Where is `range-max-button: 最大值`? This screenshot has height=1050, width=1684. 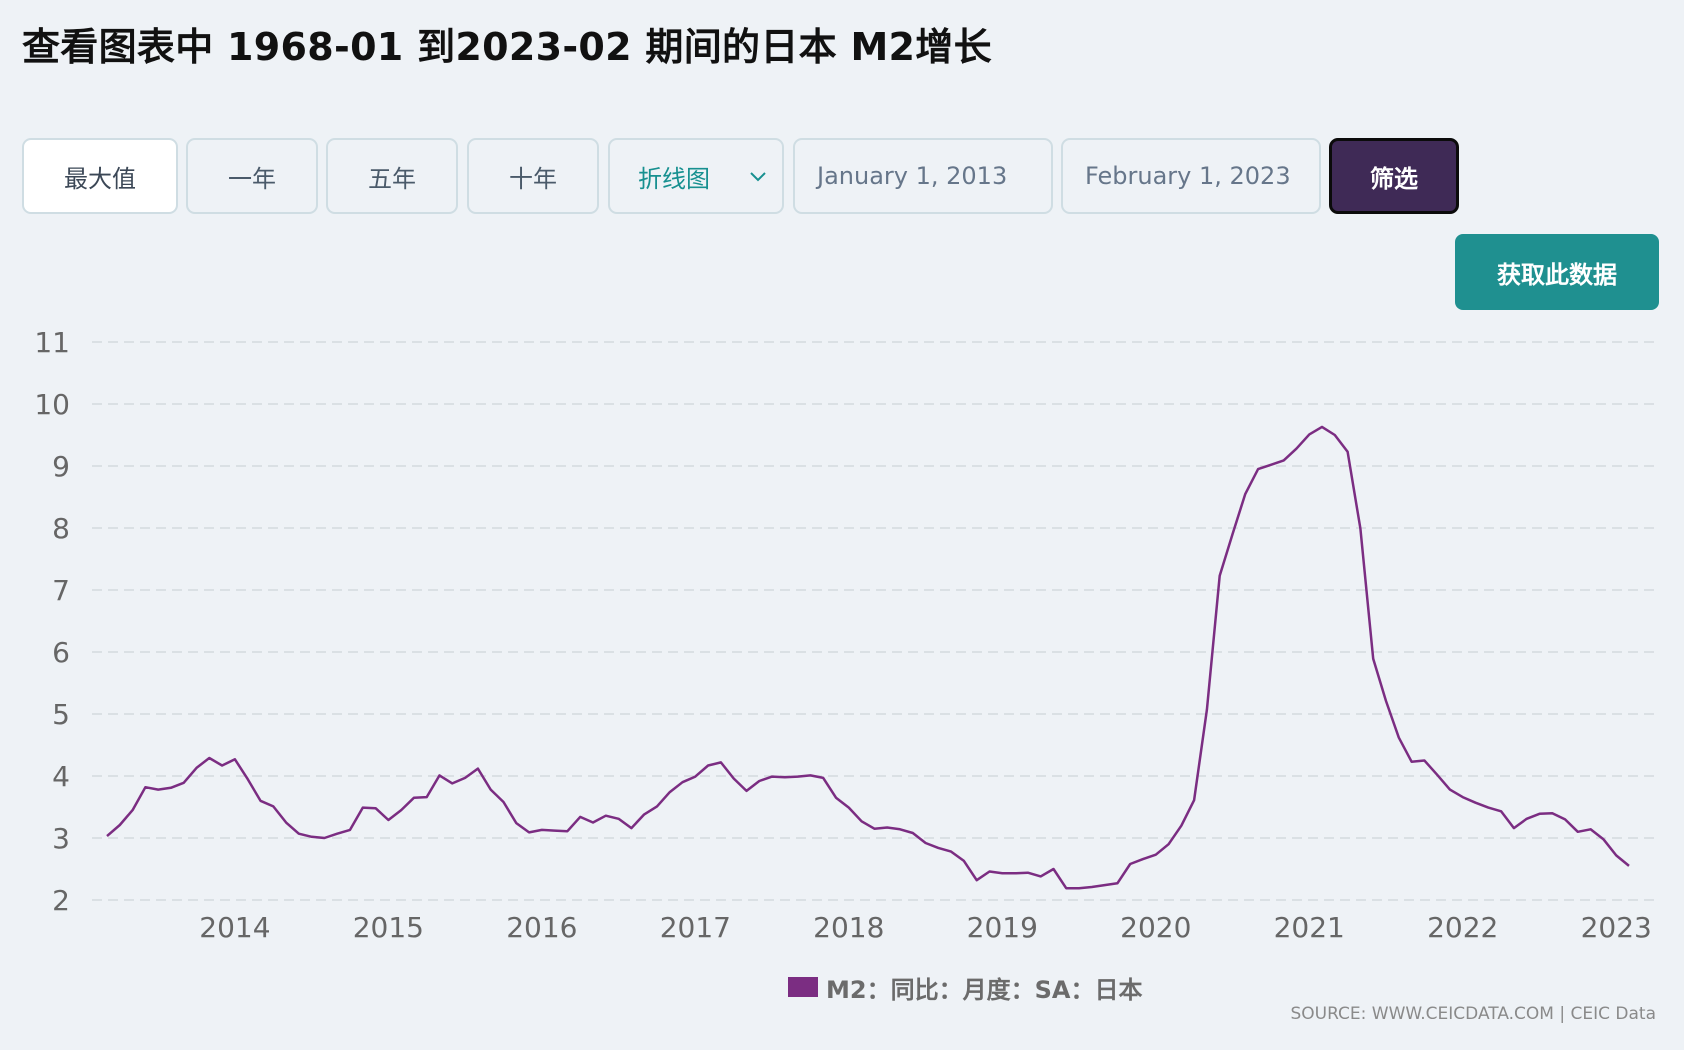
range-max-button: 最大值 is located at coordinates (100, 176).